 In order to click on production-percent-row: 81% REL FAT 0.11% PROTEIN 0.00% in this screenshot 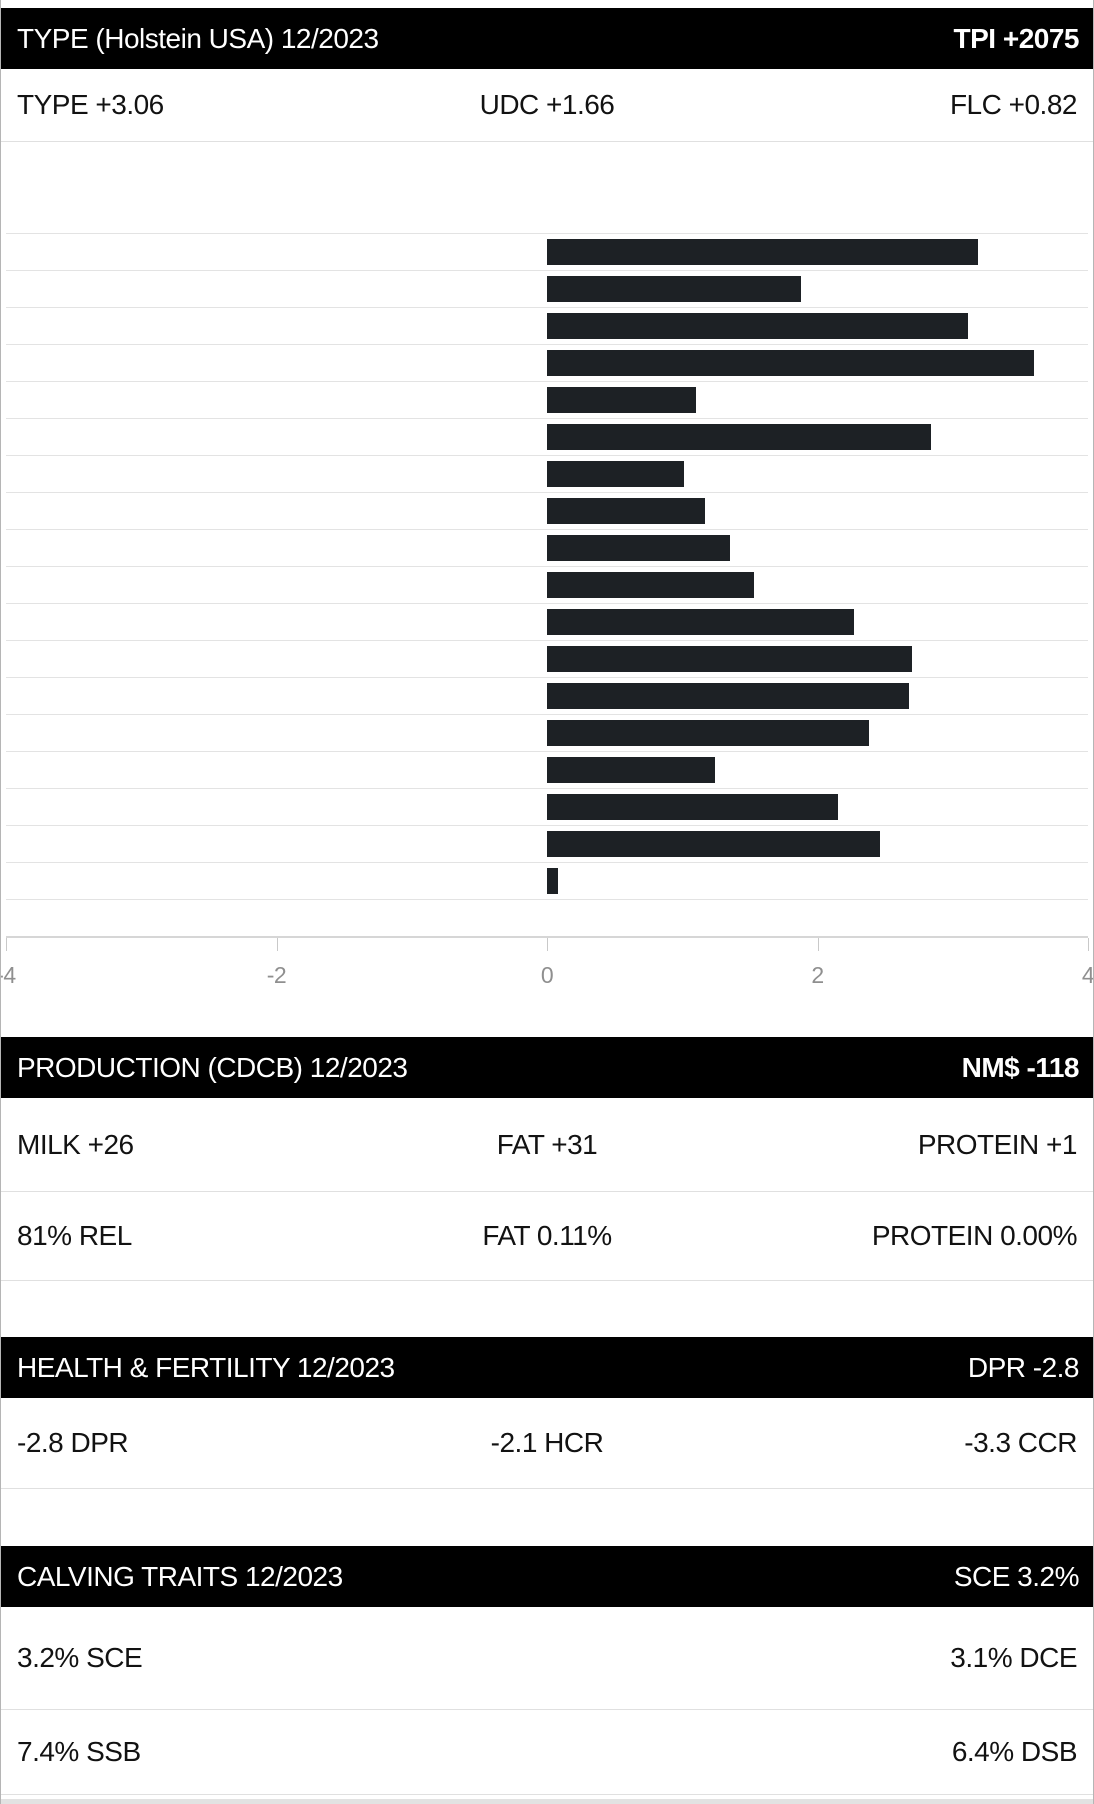, I will do `click(547, 1236)`.